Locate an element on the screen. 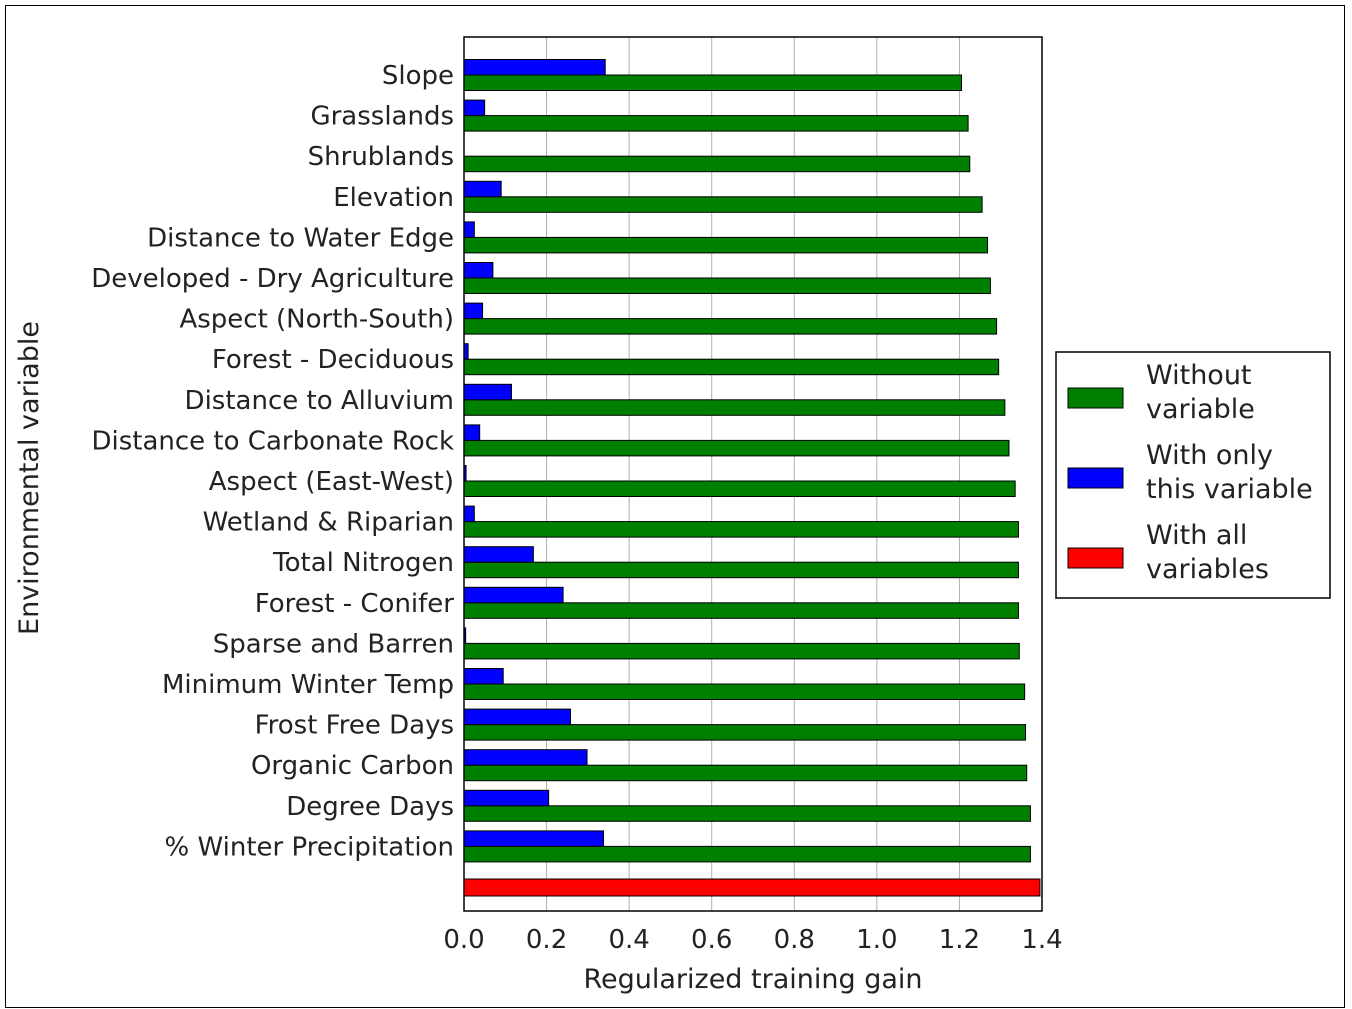  y-tick-label: Degree Days is located at coordinates (370, 807).